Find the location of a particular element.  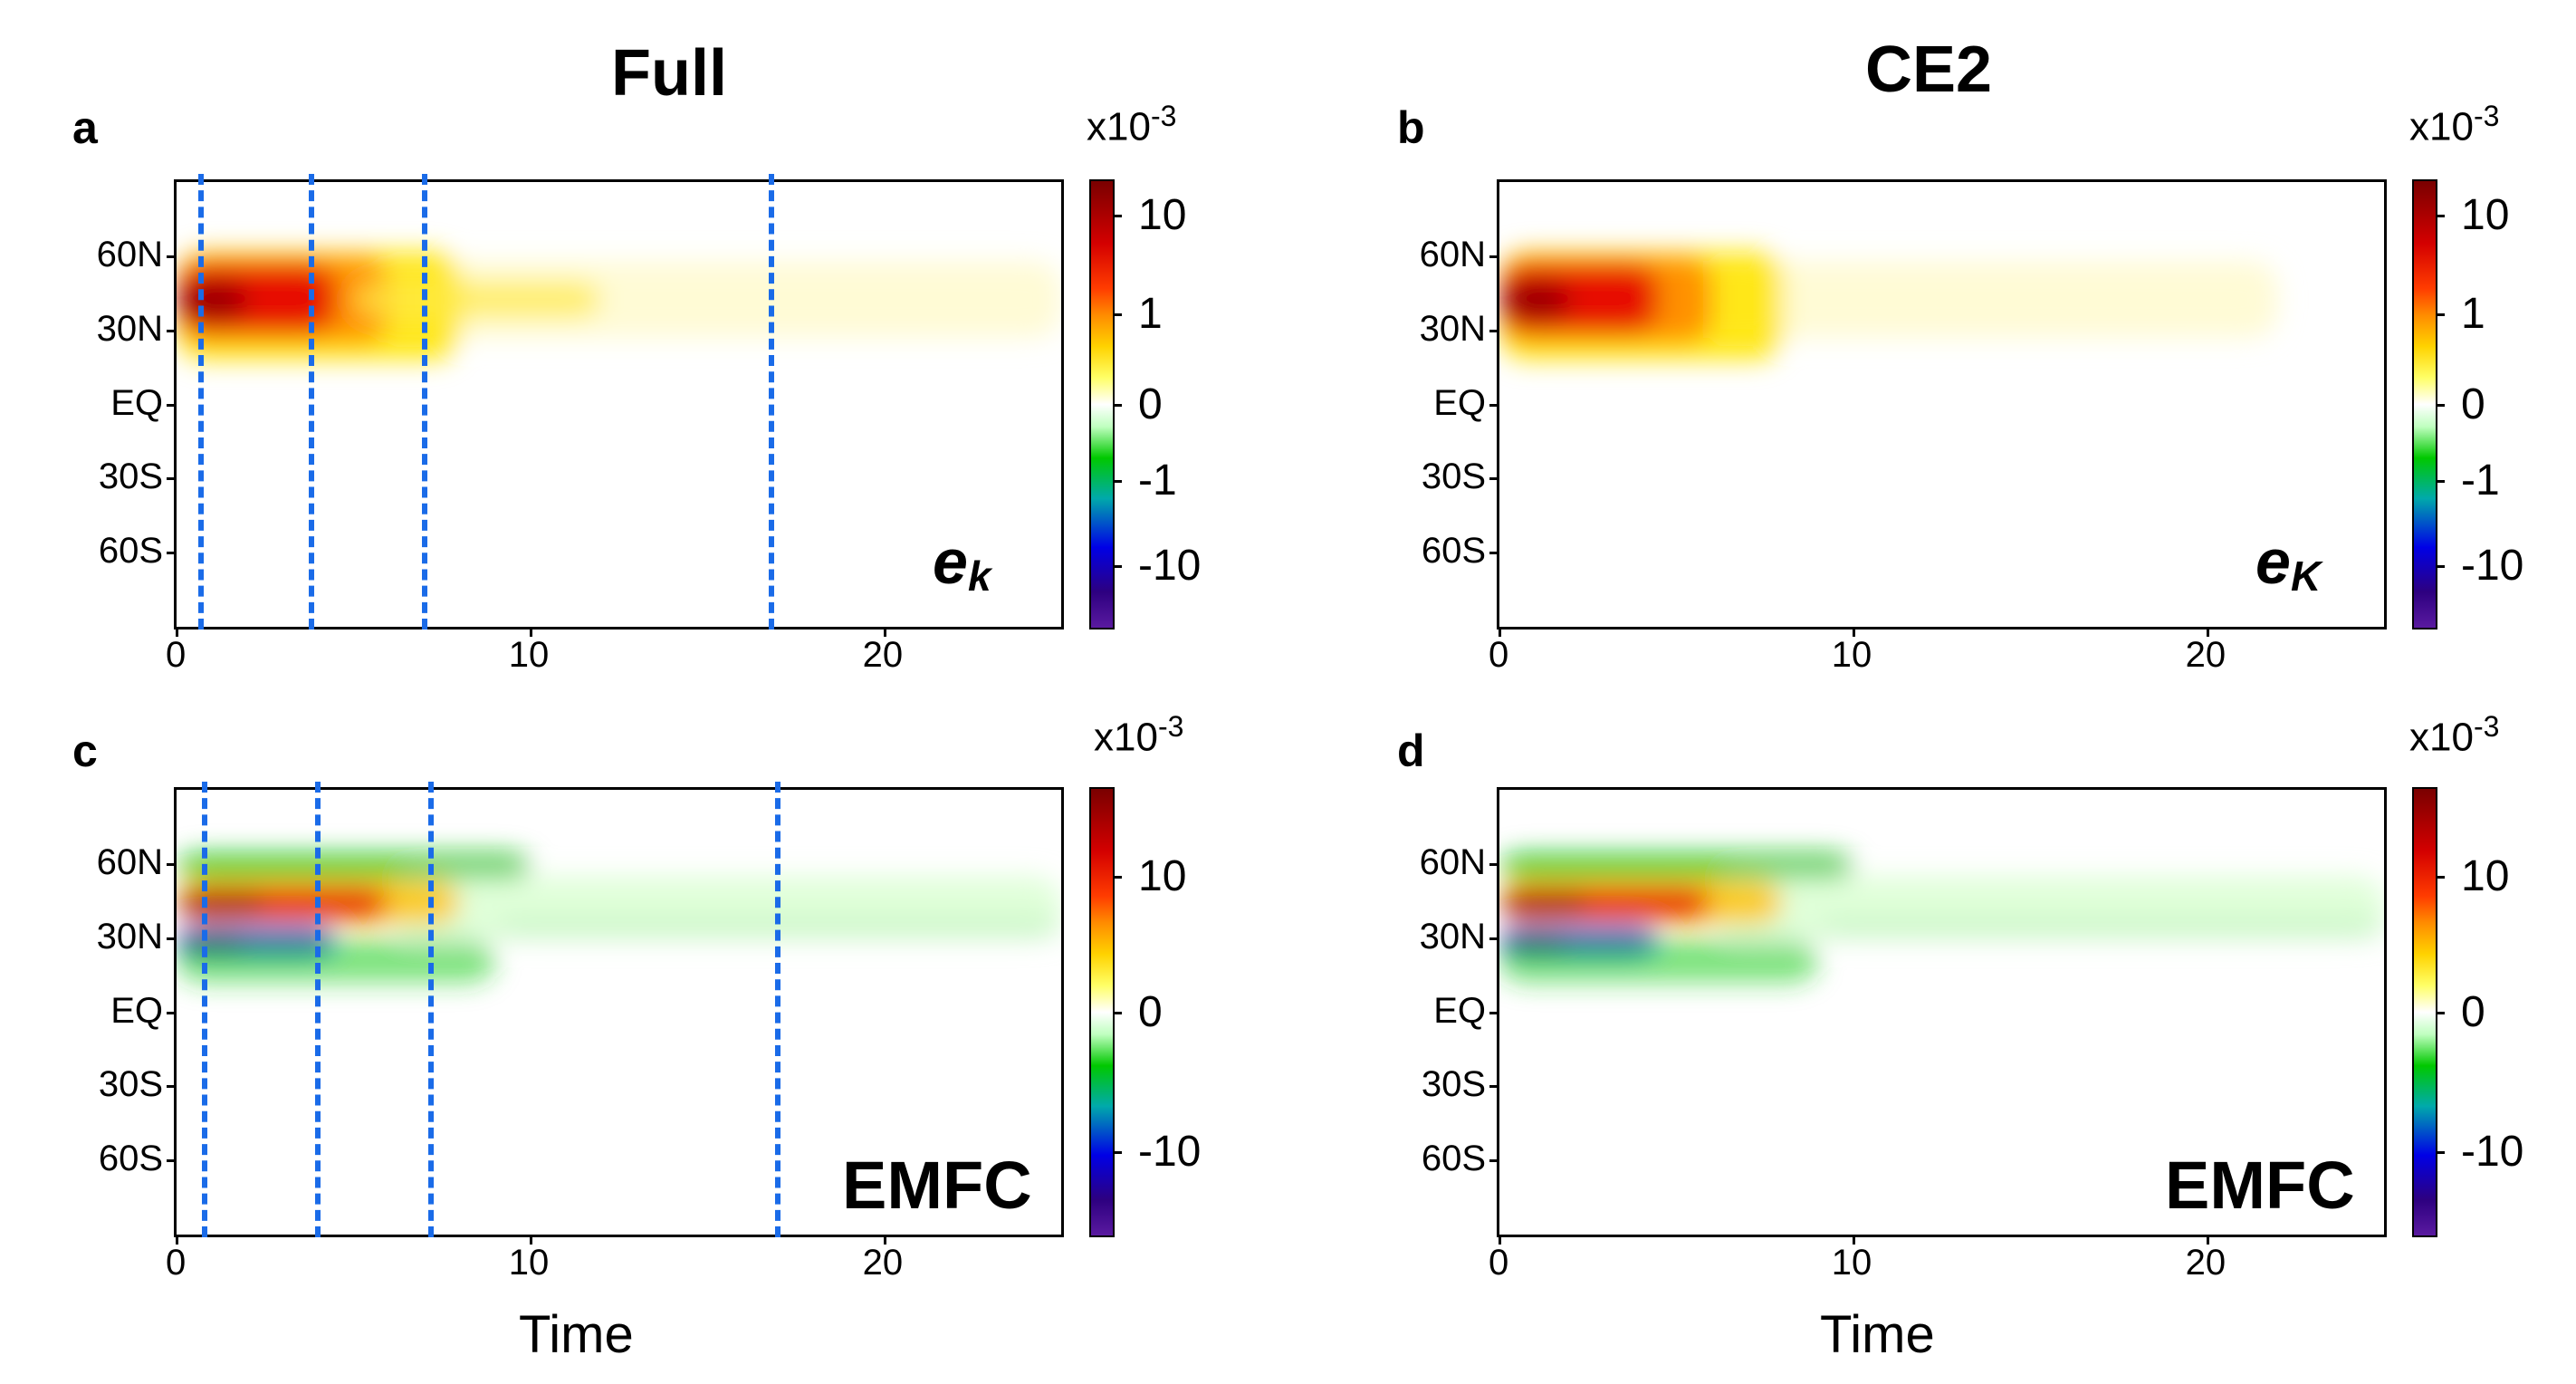

colorbar-exponent-power-c: -3 is located at coordinates (1170, 727).